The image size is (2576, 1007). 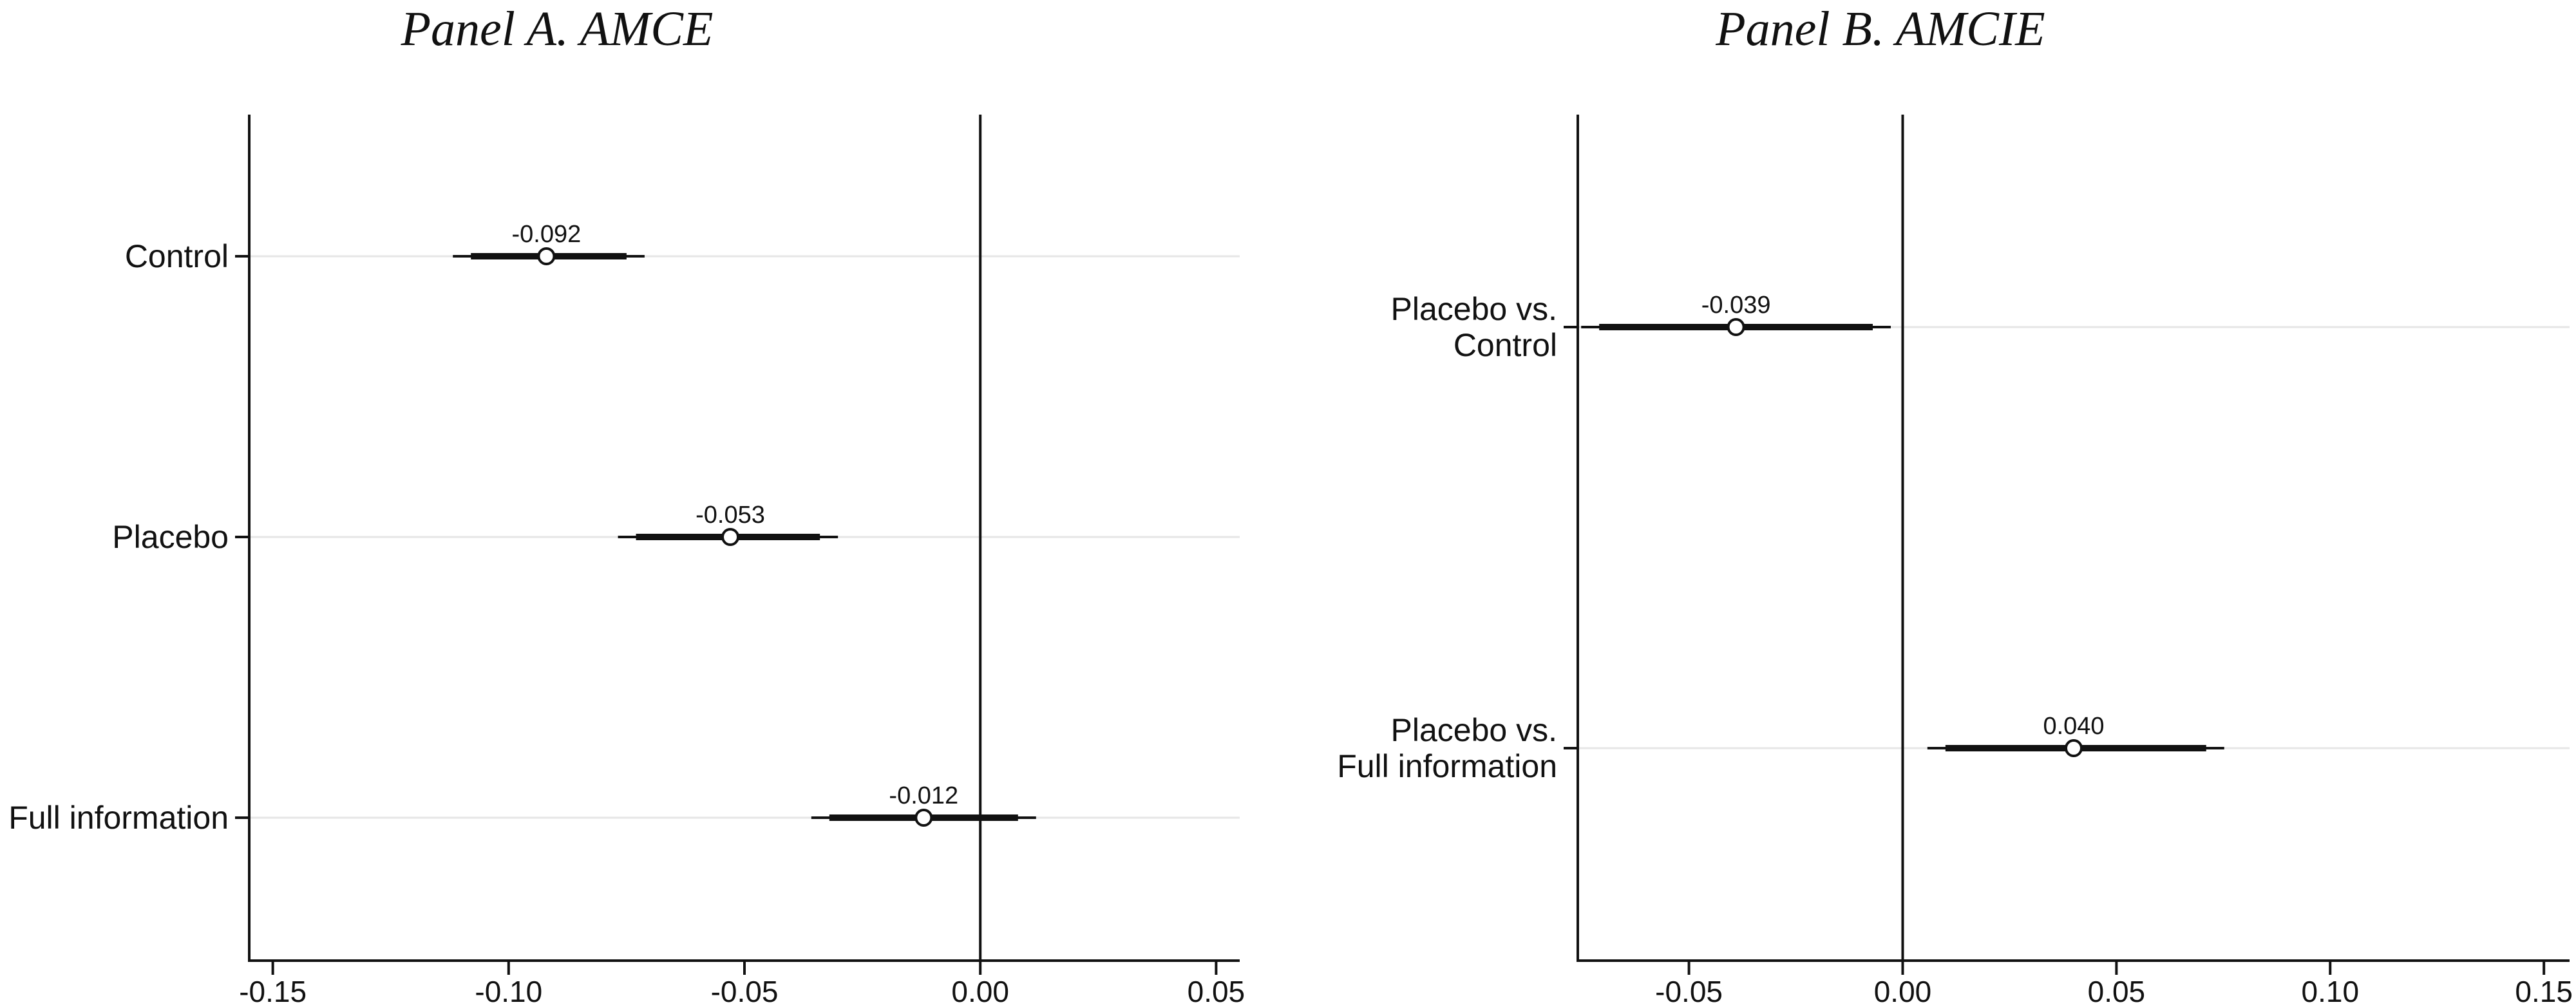 I want to click on x-tick-label: 0.15, so click(x=2544, y=991).